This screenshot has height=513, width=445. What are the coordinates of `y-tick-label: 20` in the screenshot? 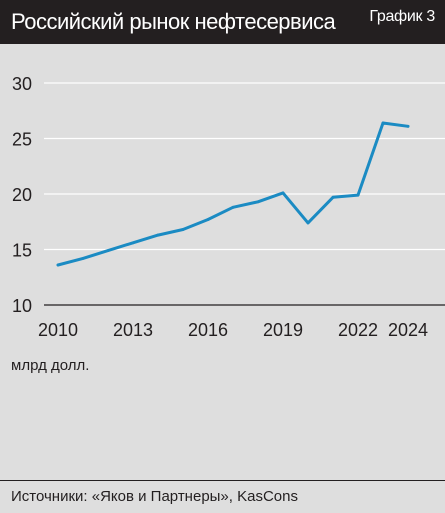 It's located at (22, 195).